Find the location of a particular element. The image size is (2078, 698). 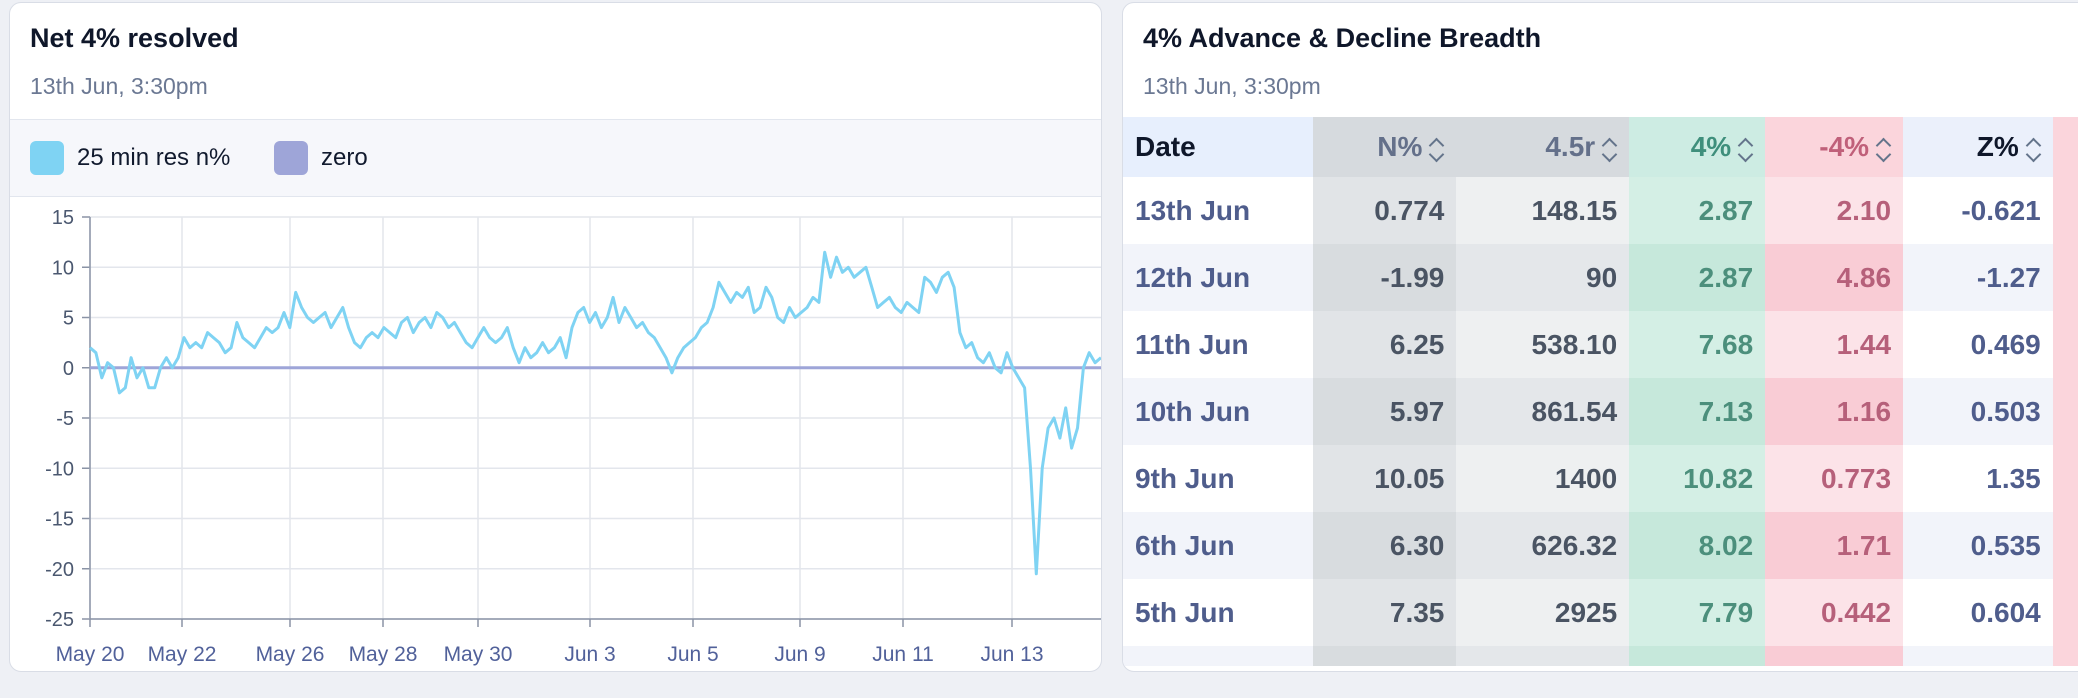

table-cell: 861.54 is located at coordinates (1543, 411).